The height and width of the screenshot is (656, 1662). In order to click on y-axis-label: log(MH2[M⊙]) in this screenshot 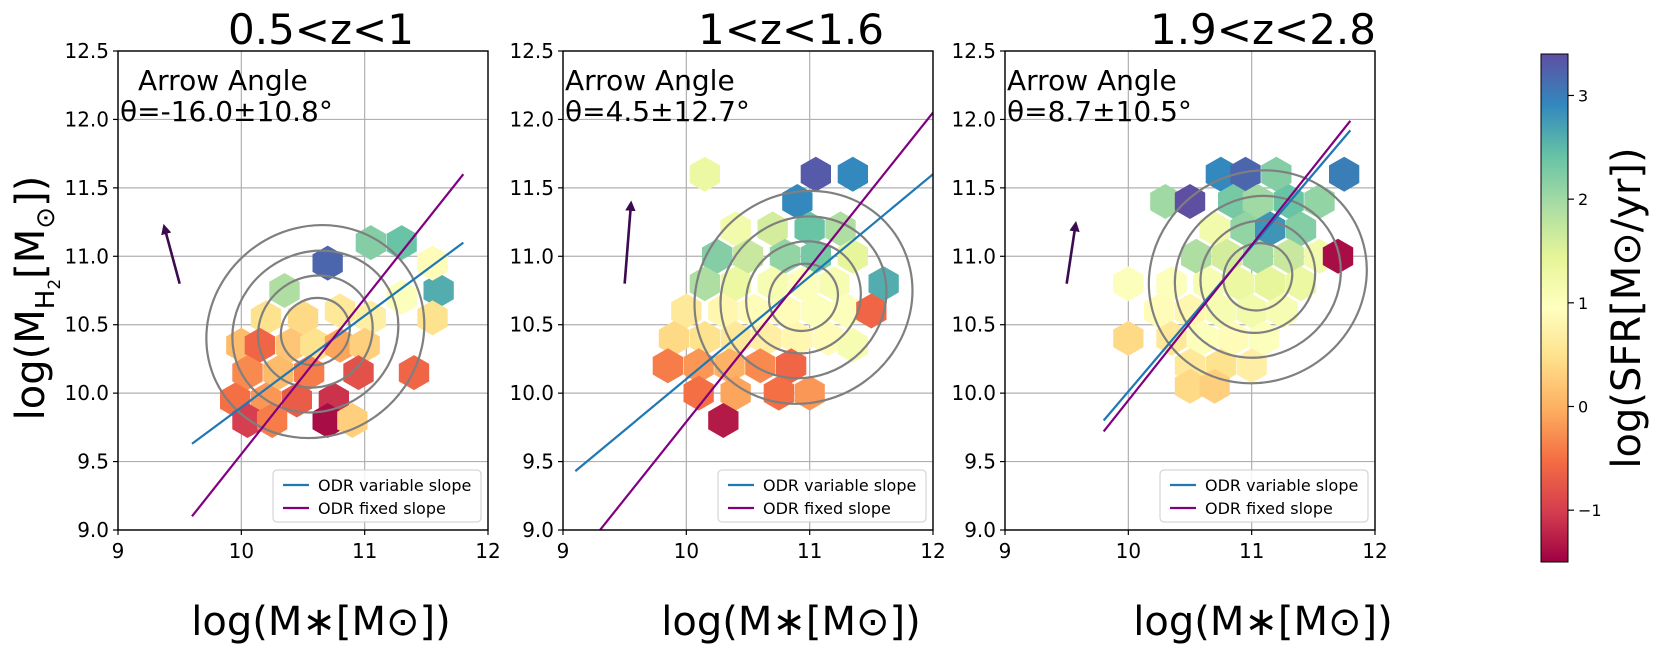, I will do `click(36, 298)`.